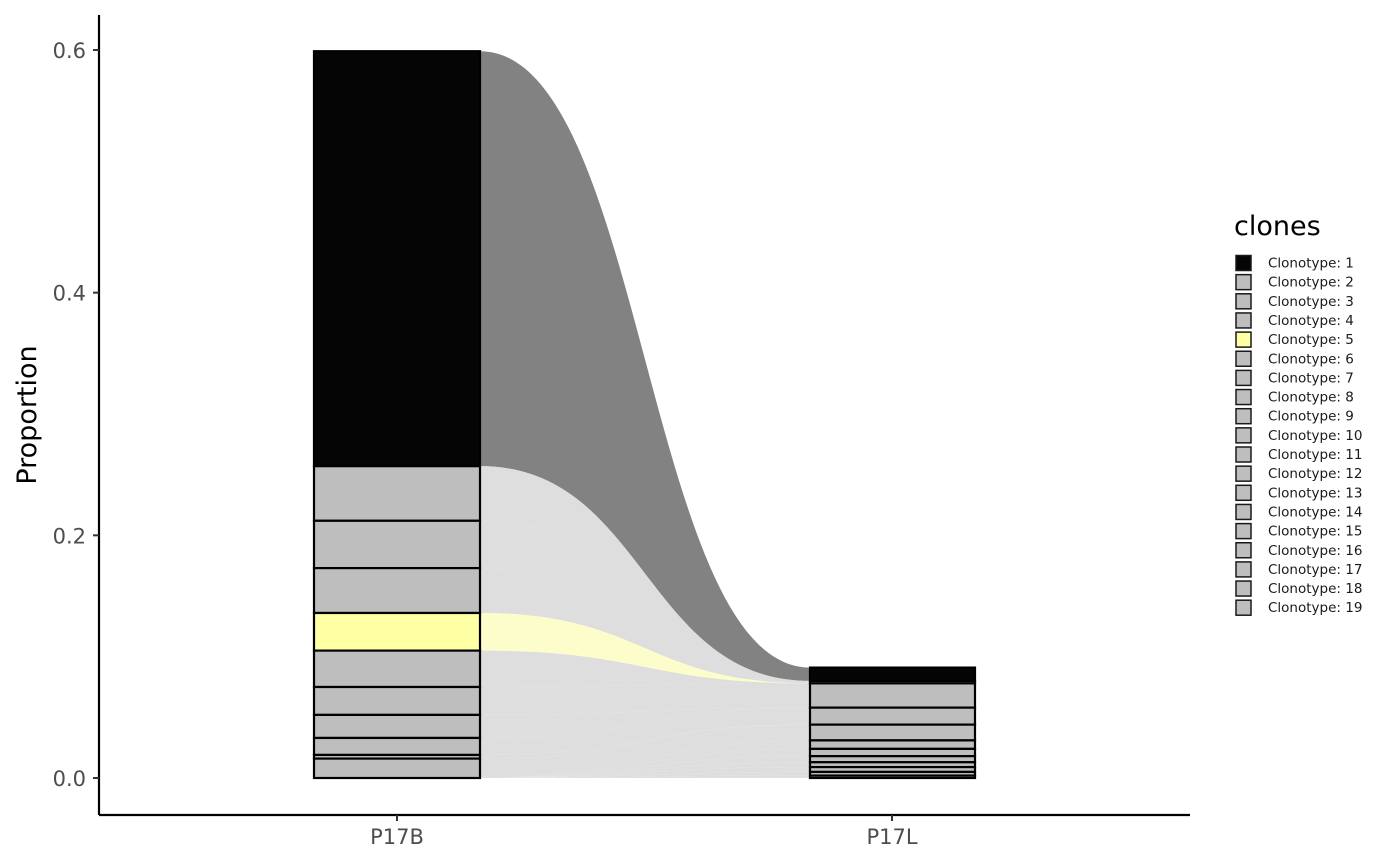 The width and height of the screenshot is (1400, 865). Describe the element at coordinates (1311, 340) in the screenshot. I see `legend-label-clonotype-5: Clonotype: 5` at that location.